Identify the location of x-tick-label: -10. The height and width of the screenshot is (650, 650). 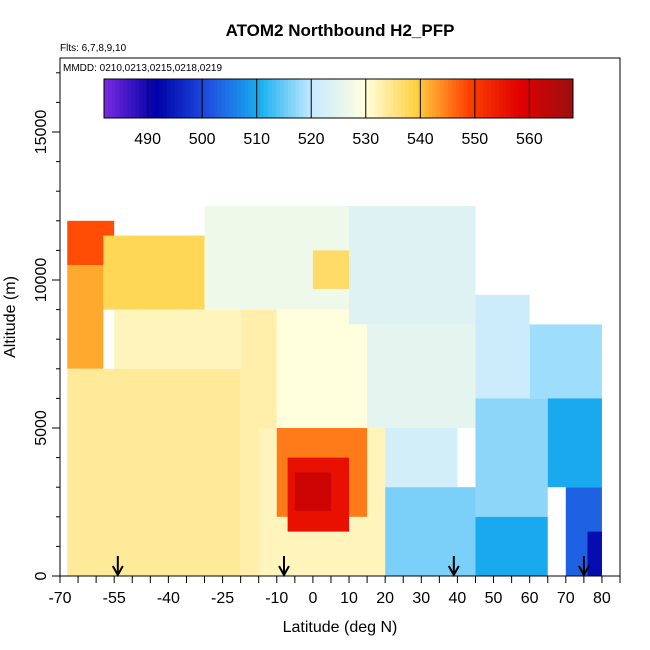
(276, 598).